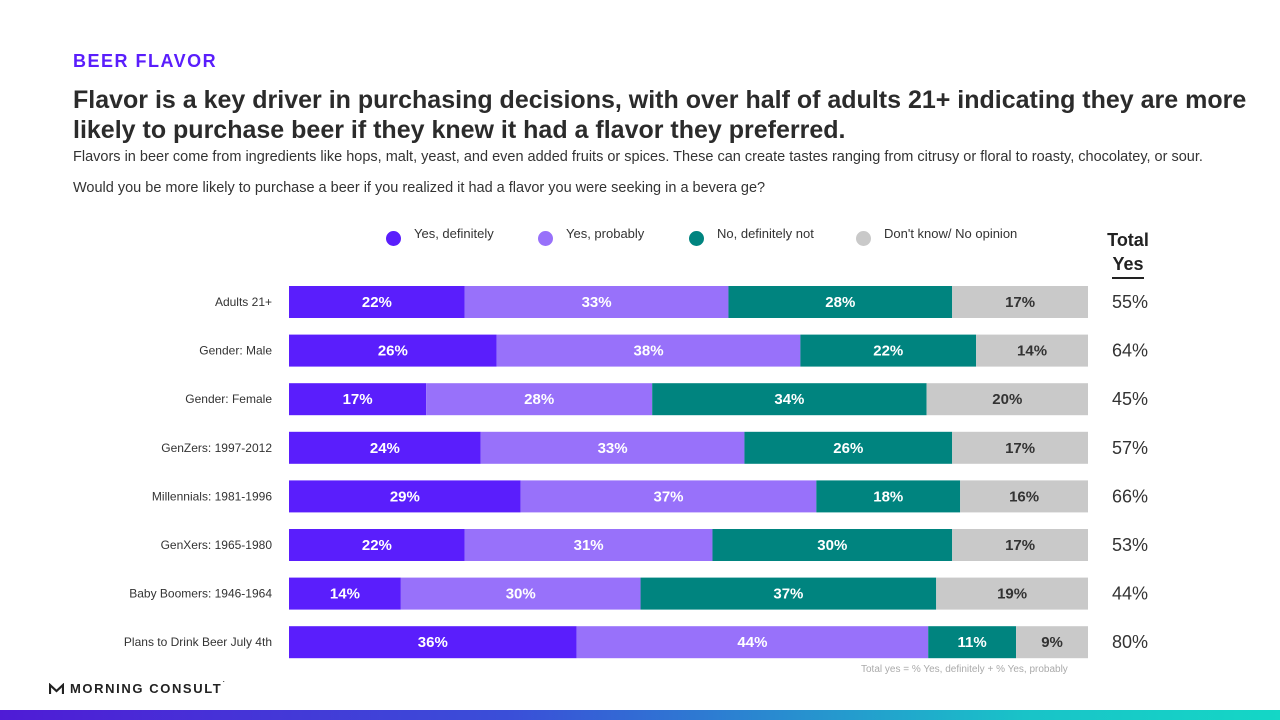  I want to click on data-label-millennials-1981-1996-yes-probably: 37%, so click(669, 496).